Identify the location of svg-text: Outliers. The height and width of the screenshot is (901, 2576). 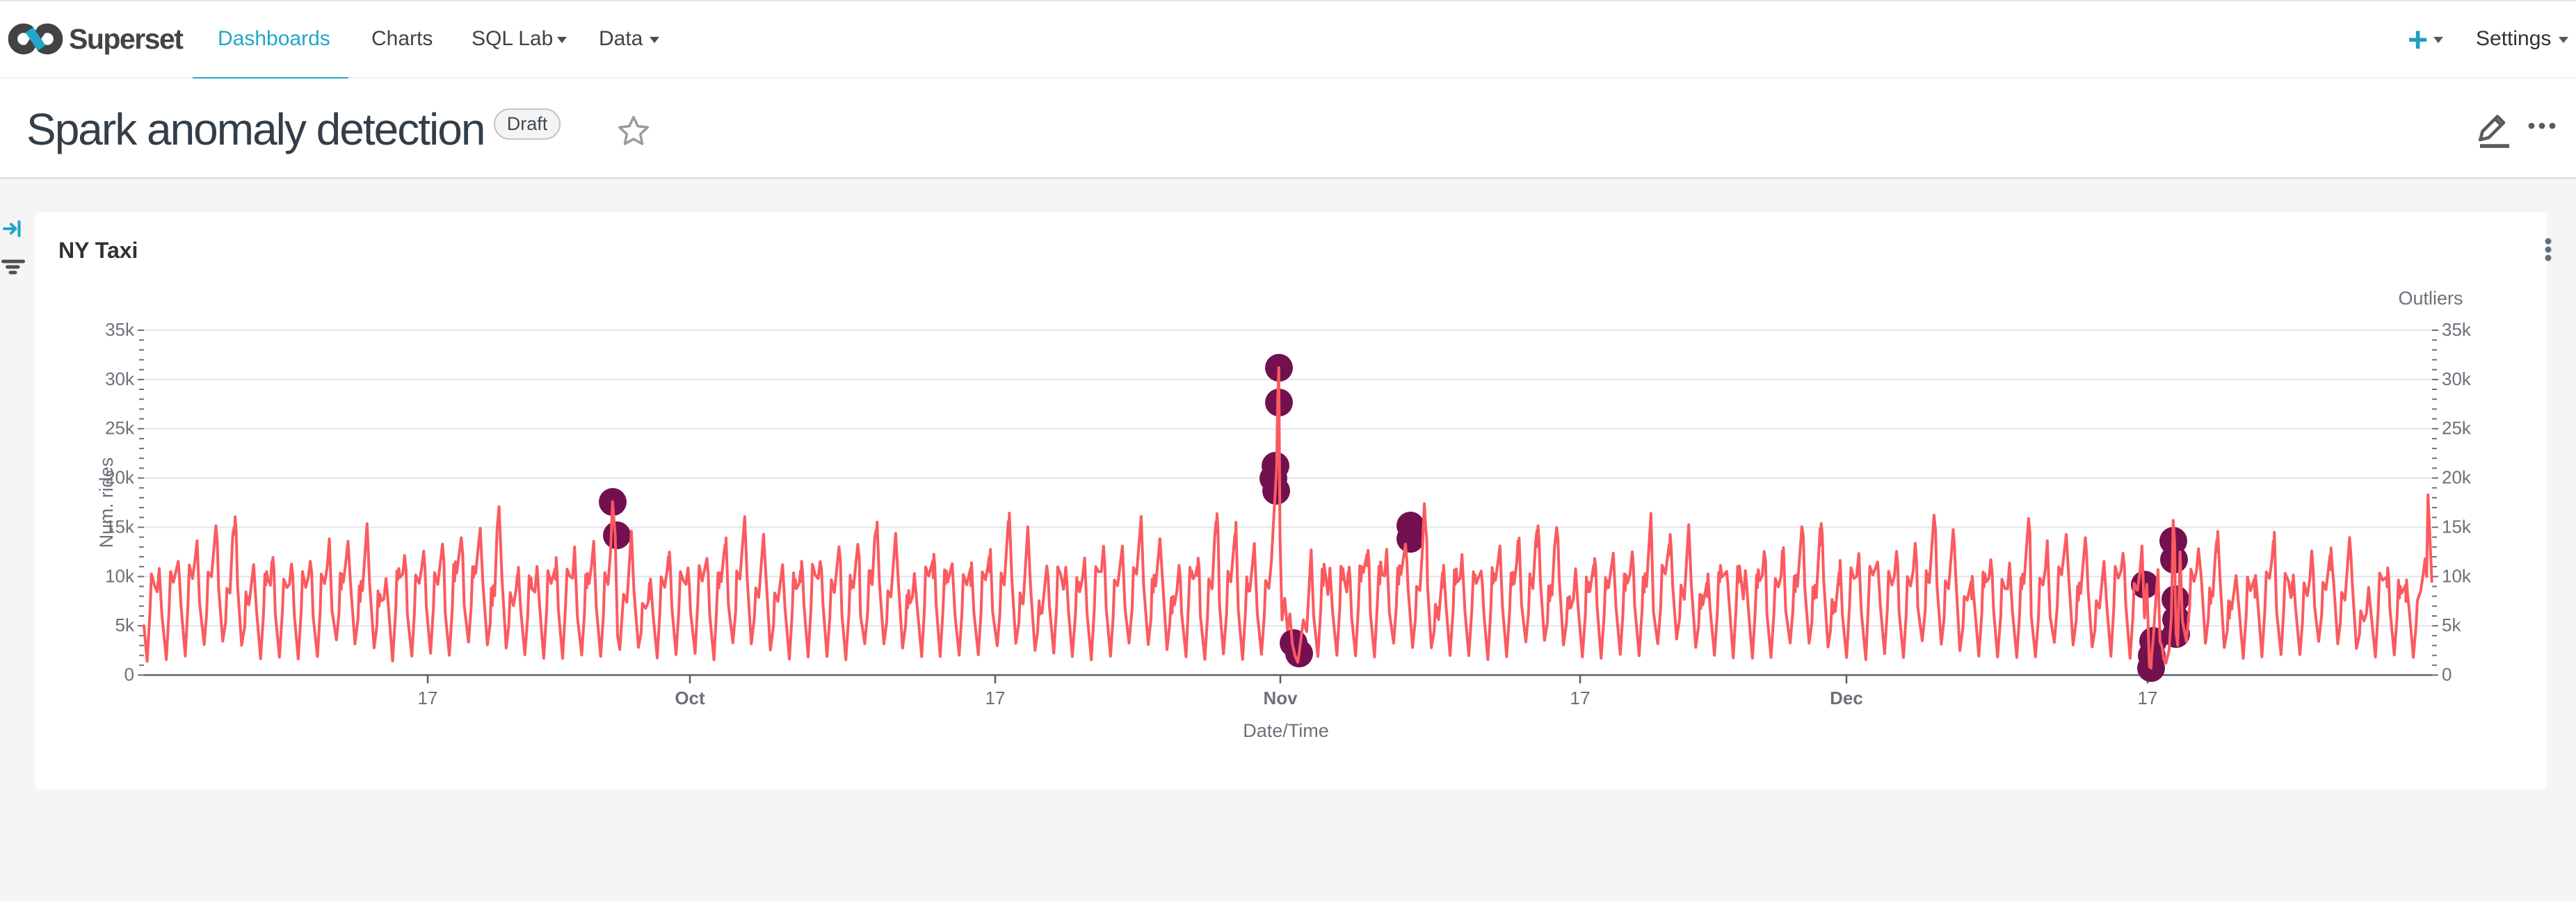
(2430, 298).